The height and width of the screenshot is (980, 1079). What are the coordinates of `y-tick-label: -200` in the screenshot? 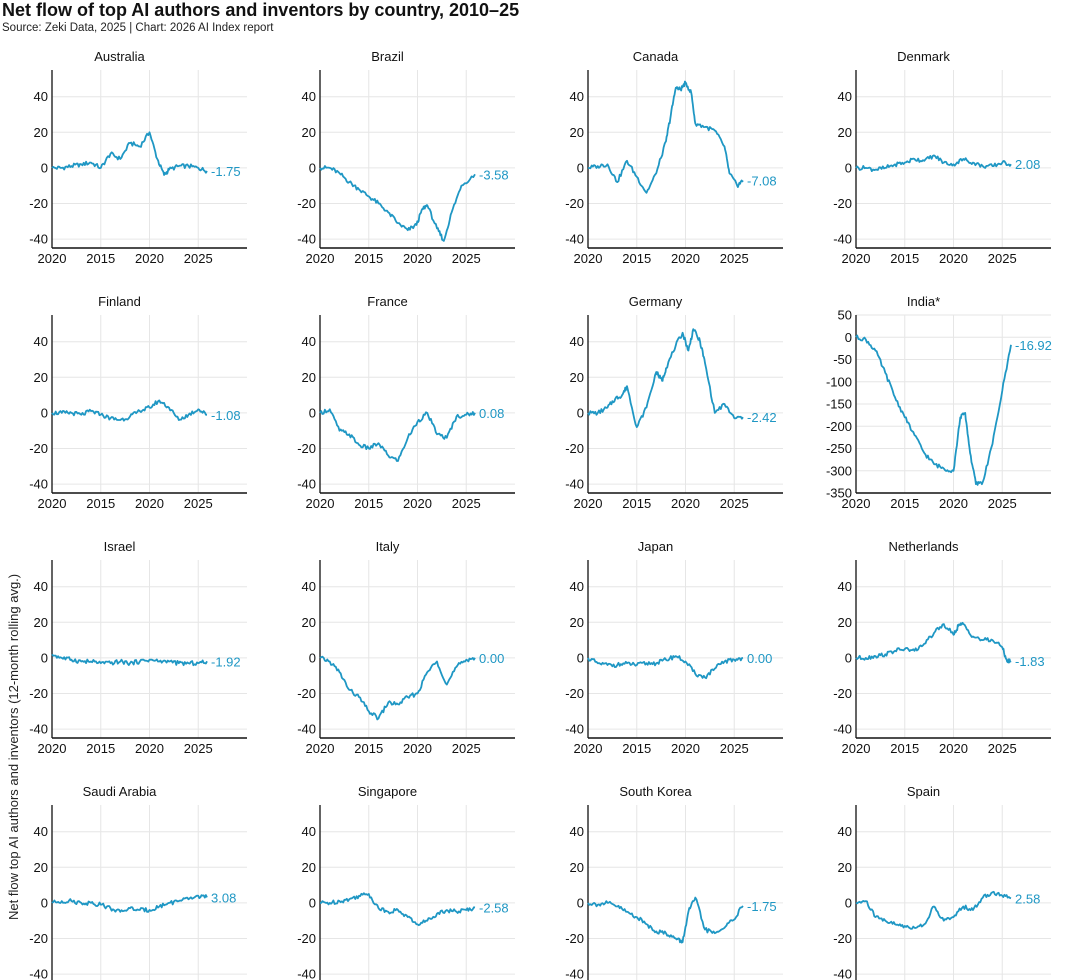 It's located at (839, 426).